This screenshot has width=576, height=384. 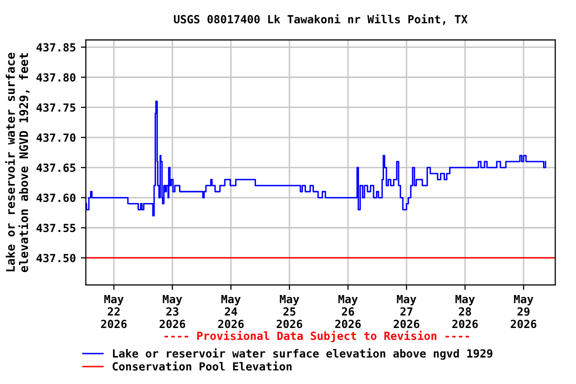 I want to click on text: ---- Provisional Data Subject to Revision ----, so click(x=317, y=336).